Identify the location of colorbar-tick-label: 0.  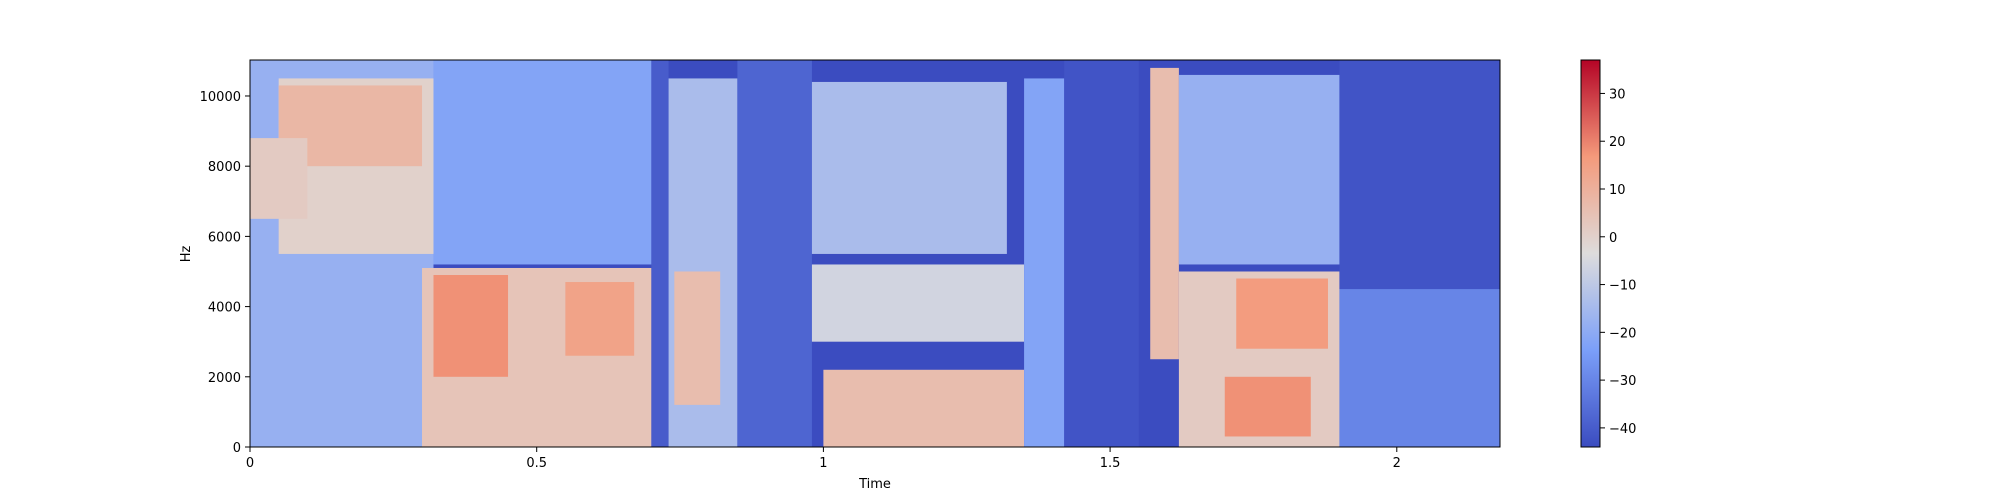
(1613, 238).